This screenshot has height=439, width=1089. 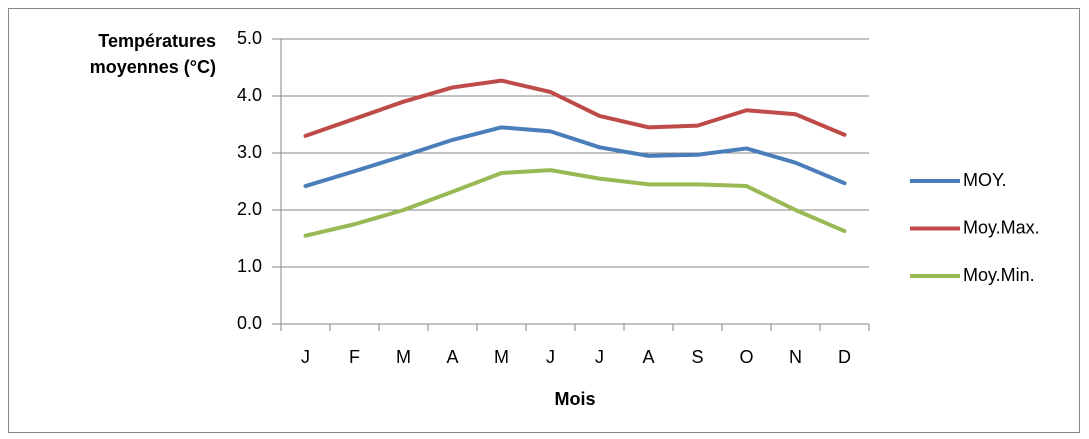 What do you see at coordinates (249, 209) in the screenshot?
I see `y-tick-label: 2.0` at bounding box center [249, 209].